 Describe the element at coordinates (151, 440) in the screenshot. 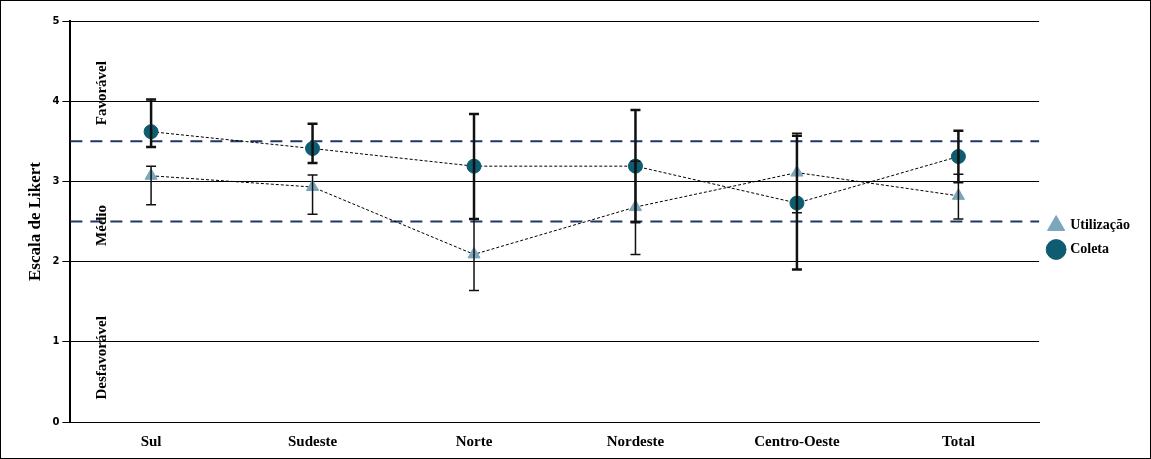

I see `x-tick-label: Sul` at that location.